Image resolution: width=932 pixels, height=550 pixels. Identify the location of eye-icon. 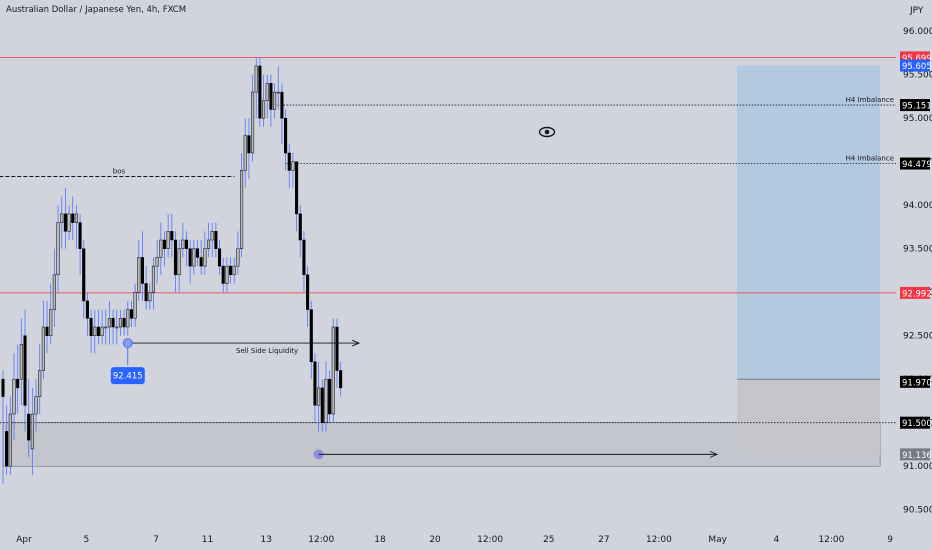
(547, 132).